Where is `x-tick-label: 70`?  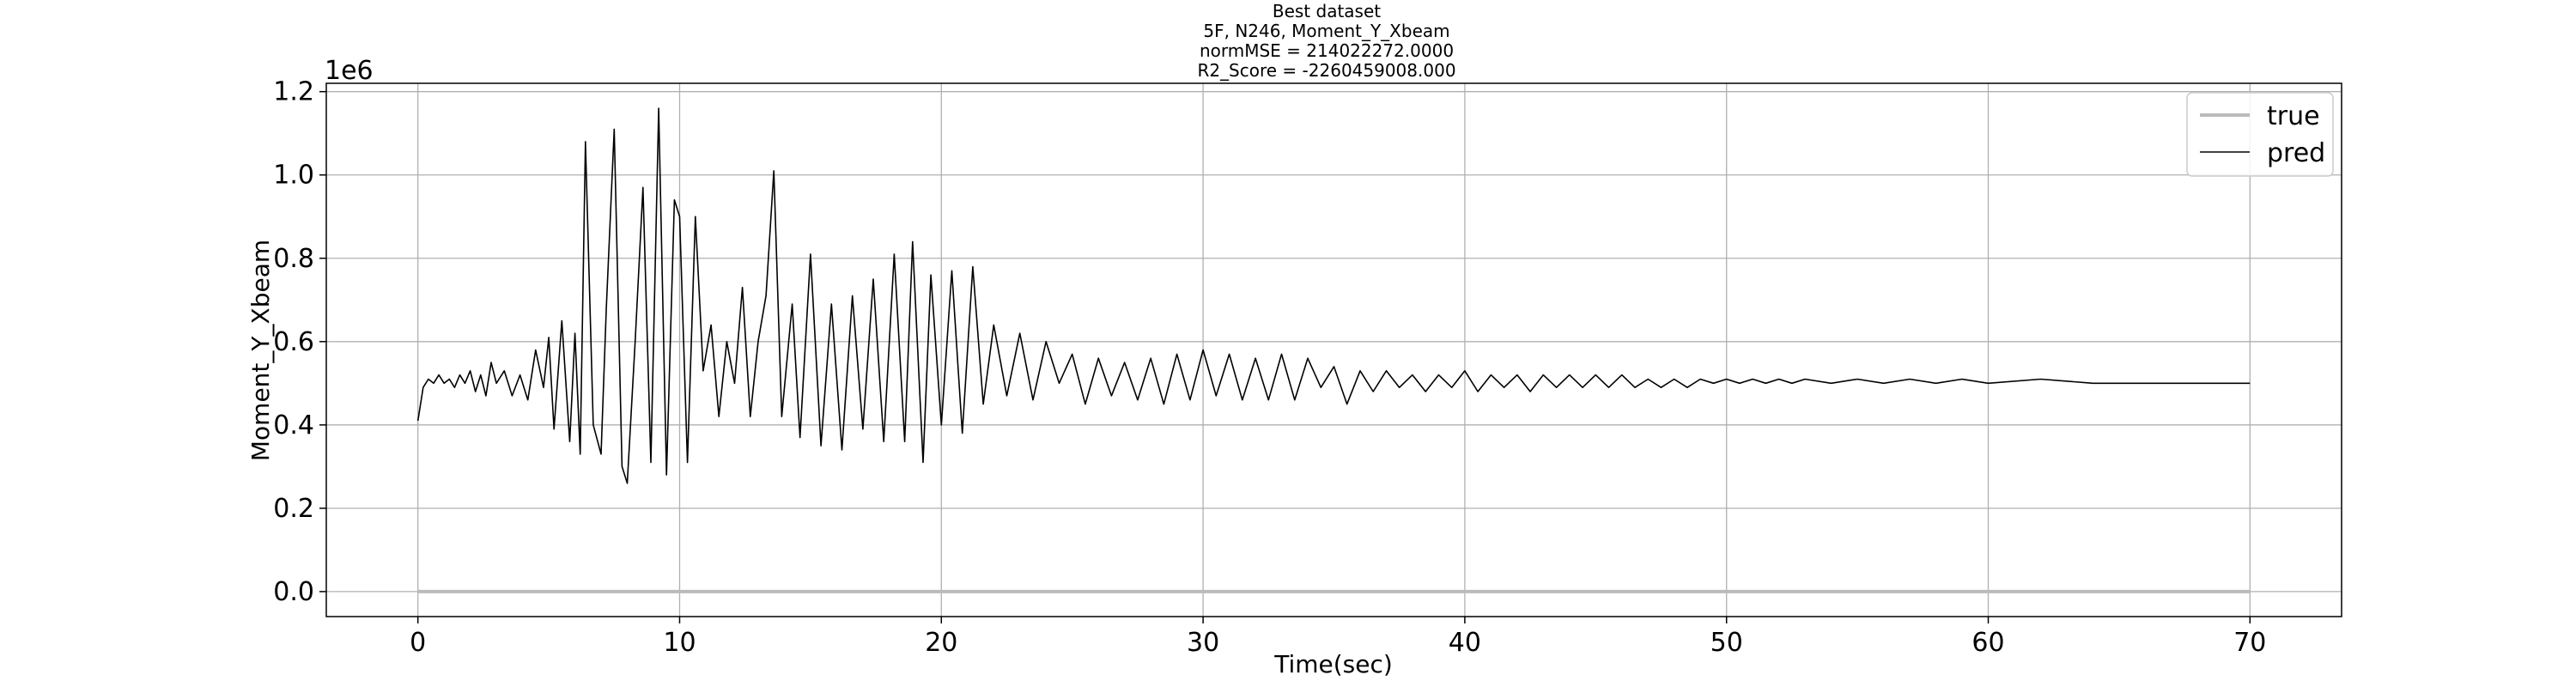
x-tick-label: 70 is located at coordinates (2250, 643).